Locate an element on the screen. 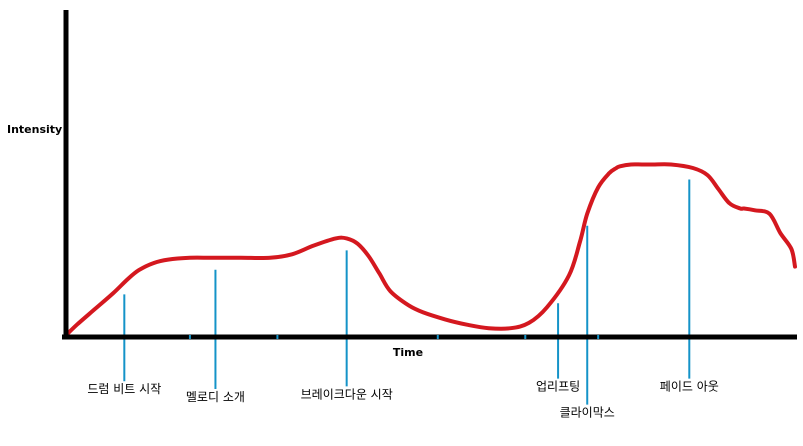 The image size is (803, 446). x-axis-label: Time is located at coordinates (408, 352).